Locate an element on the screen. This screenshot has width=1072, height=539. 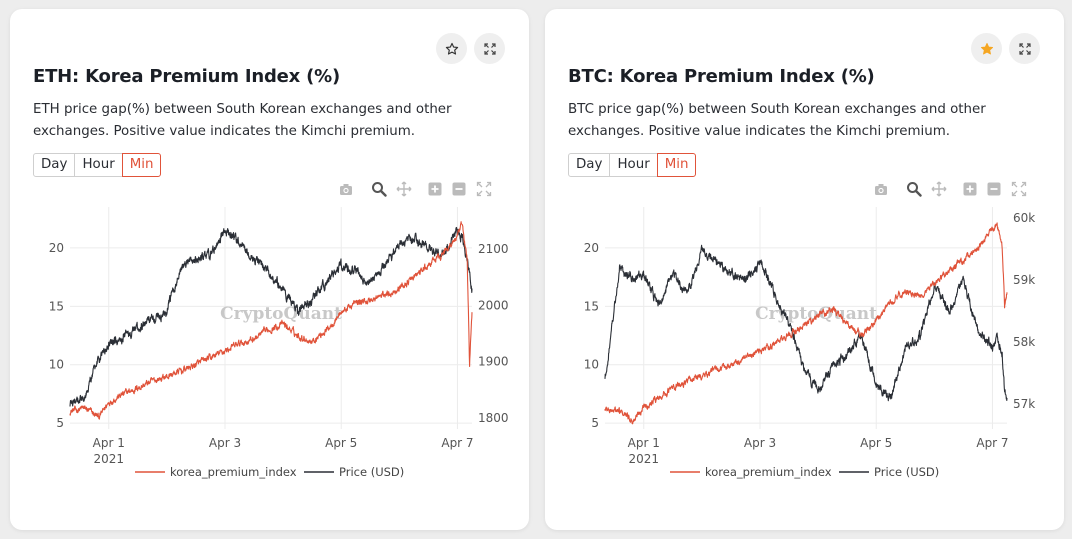
star-icon is located at coordinates (451, 48).